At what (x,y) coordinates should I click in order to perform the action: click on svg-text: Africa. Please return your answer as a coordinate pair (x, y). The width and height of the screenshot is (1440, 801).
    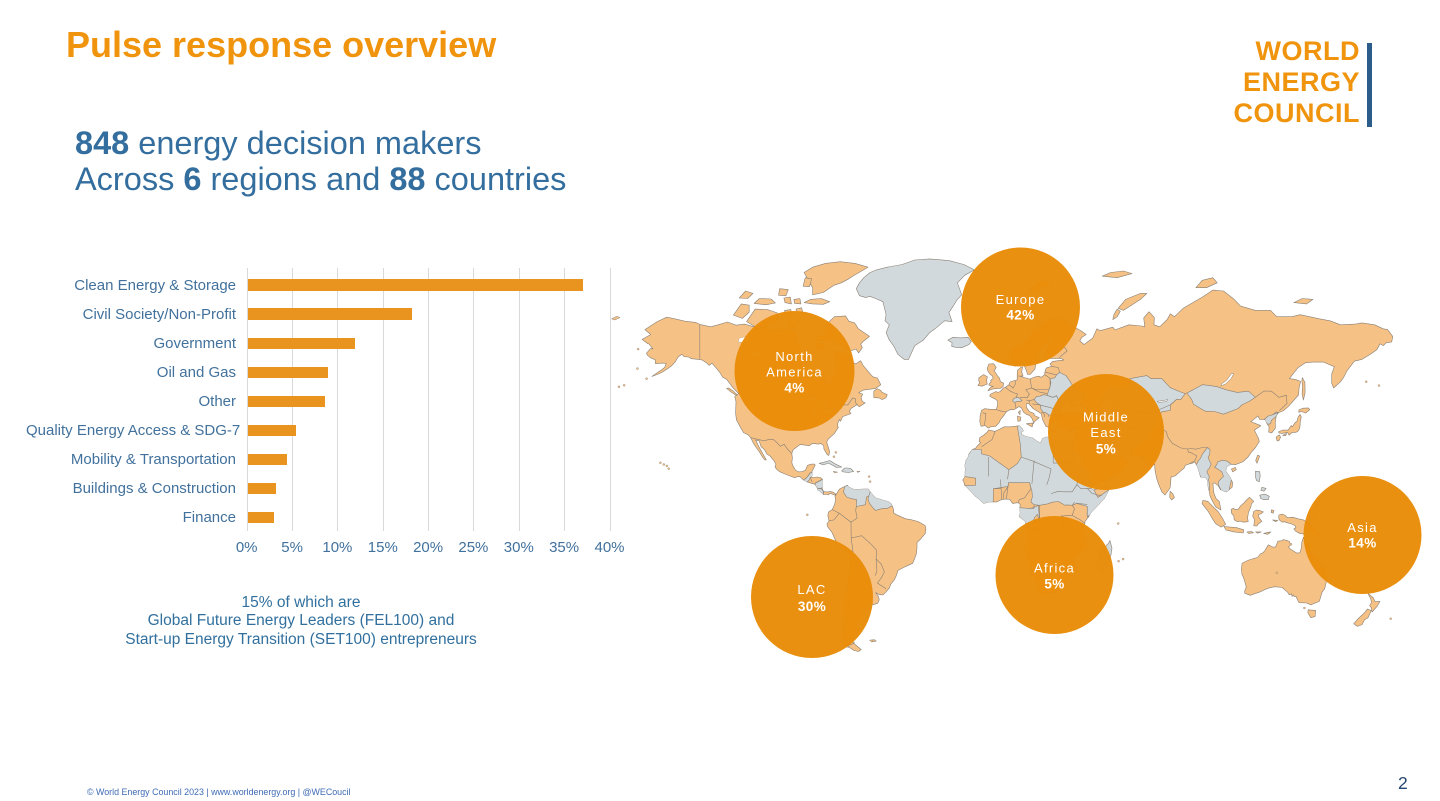
    Looking at the image, I should click on (1054, 568).